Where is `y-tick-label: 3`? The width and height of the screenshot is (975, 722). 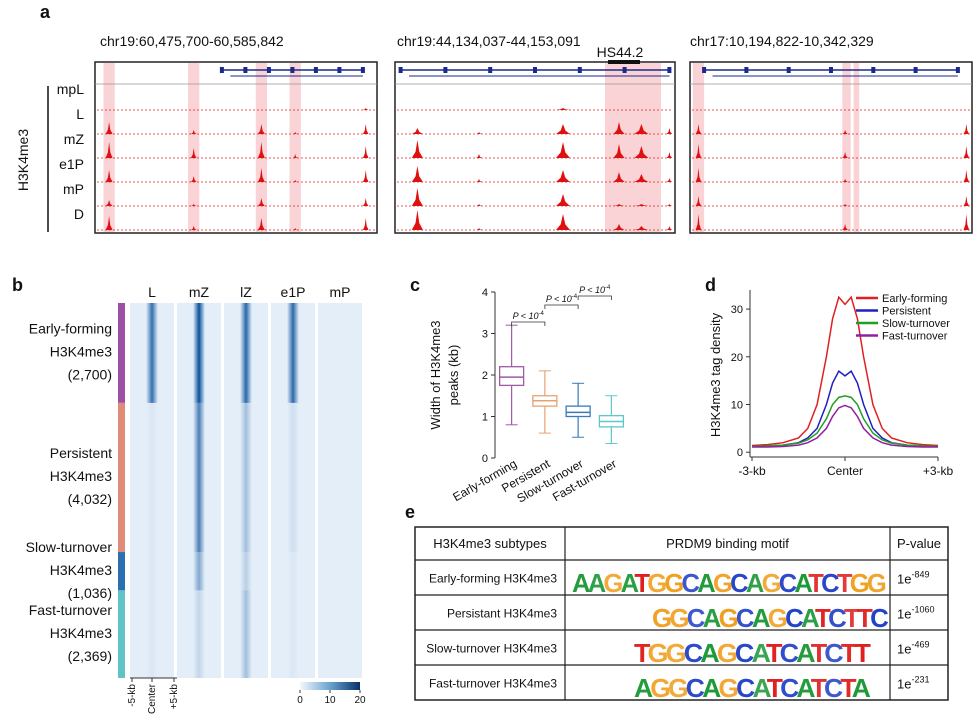
y-tick-label: 3 is located at coordinates (485, 335).